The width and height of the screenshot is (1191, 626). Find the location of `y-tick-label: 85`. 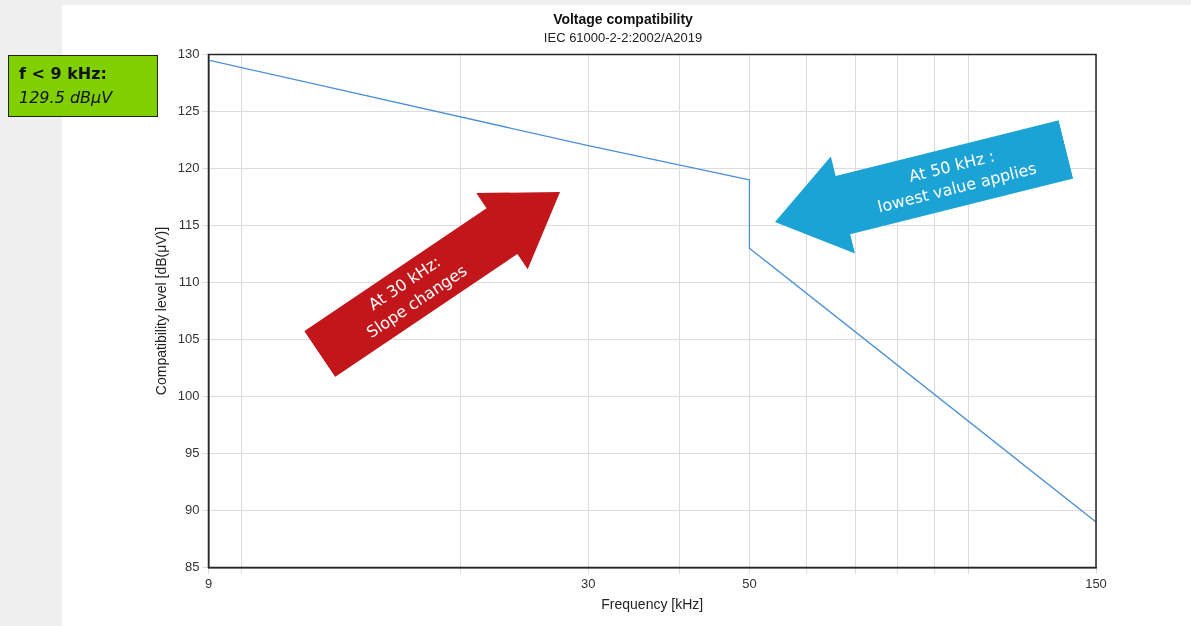

y-tick-label: 85 is located at coordinates (192, 567).